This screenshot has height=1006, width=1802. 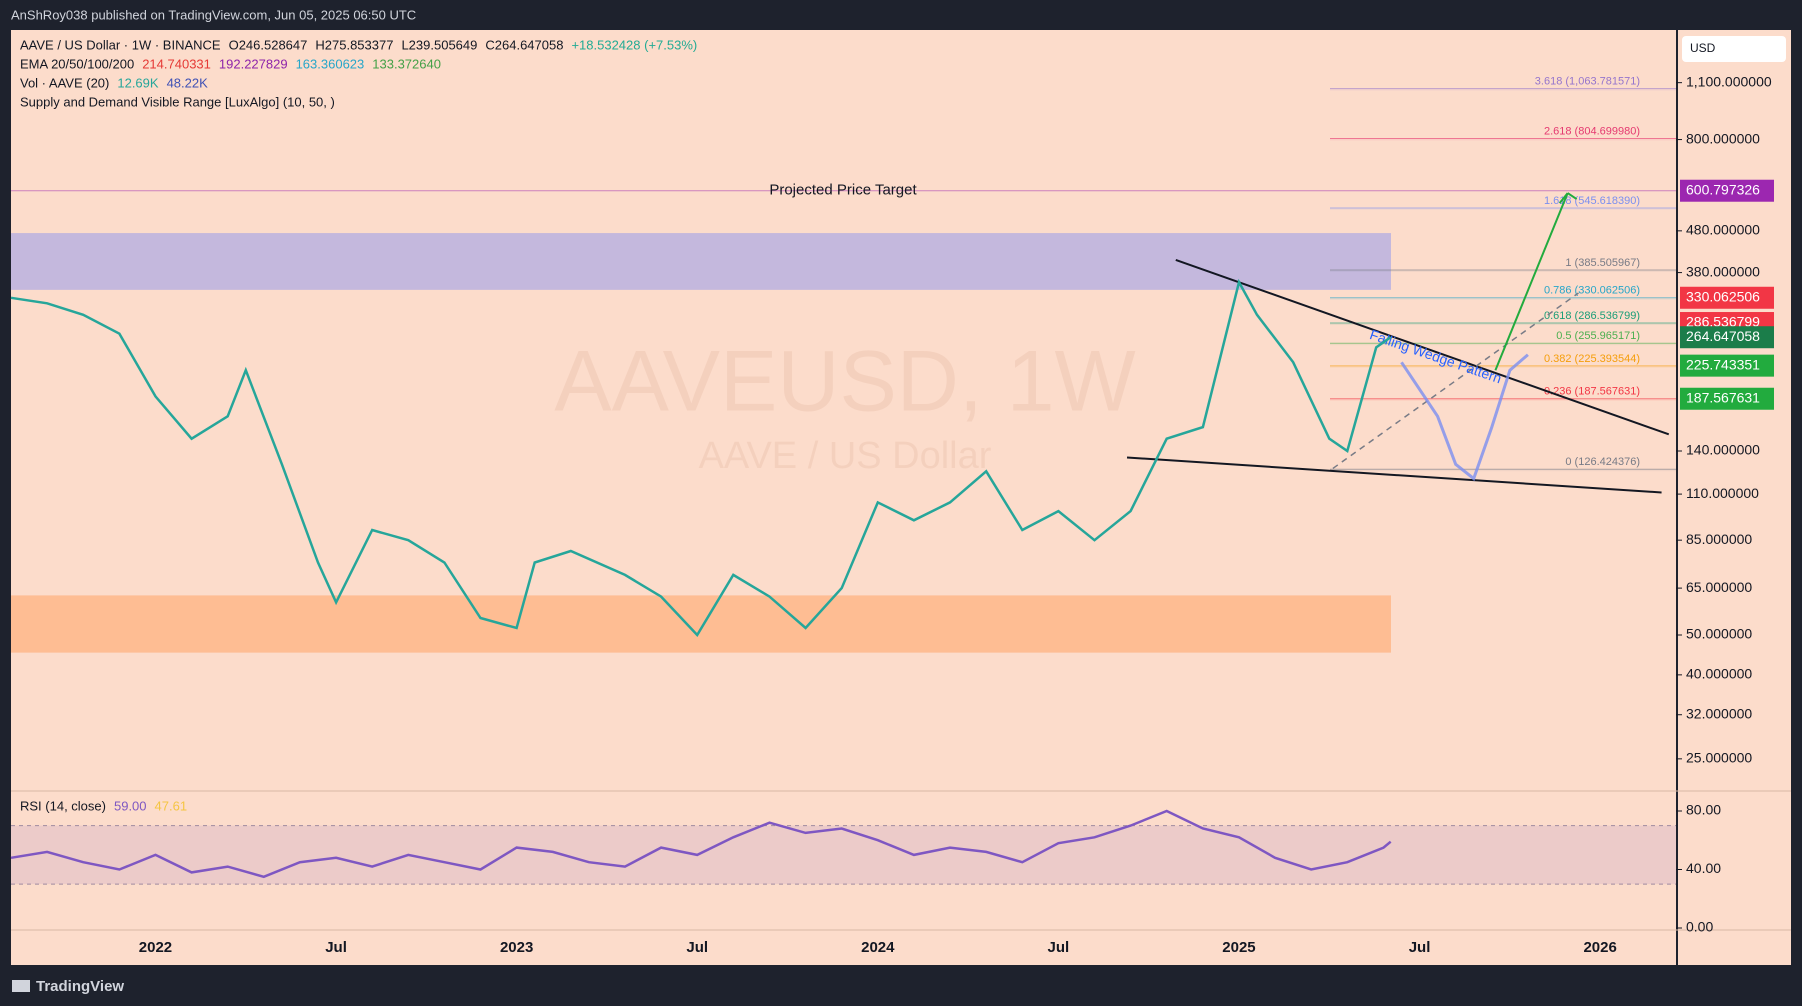 I want to click on fib-label: 1 (385.505967), so click(x=1602, y=263).